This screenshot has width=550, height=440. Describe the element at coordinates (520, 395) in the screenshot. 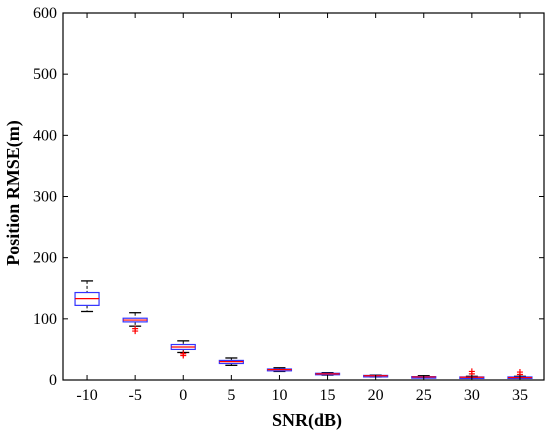

I see `x-tick-label: 35` at that location.